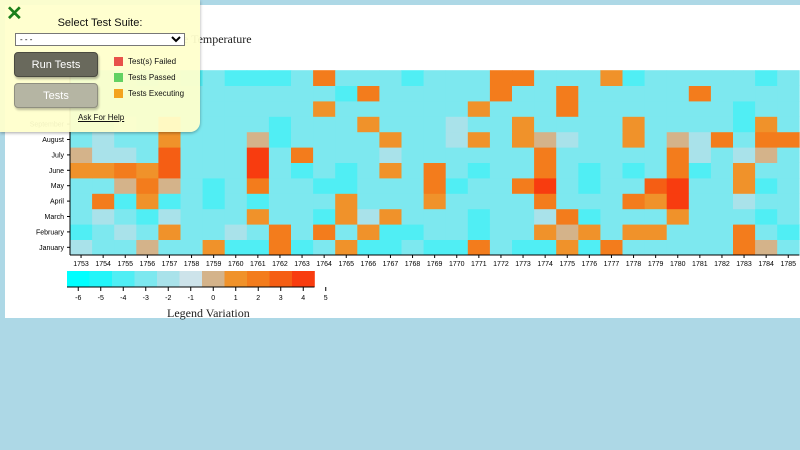 The image size is (800, 450). I want to click on close-icon: ✕, so click(14, 14).